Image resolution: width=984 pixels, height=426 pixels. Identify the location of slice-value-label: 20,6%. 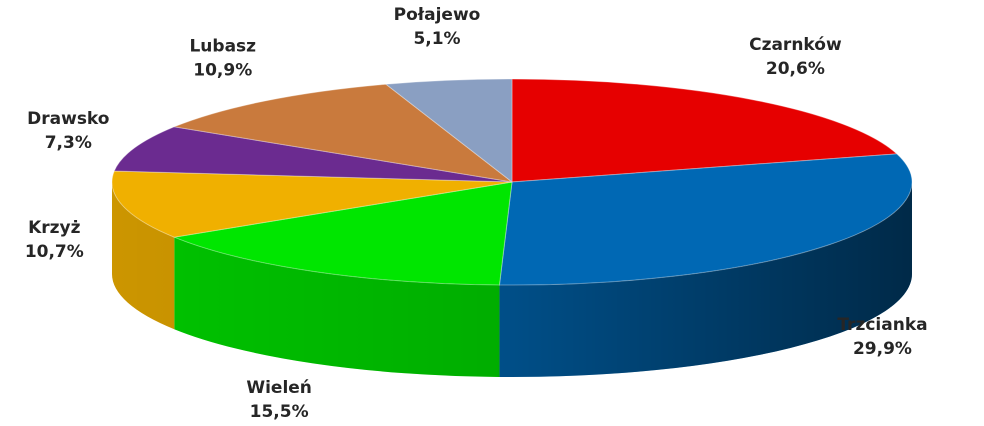
(795, 69).